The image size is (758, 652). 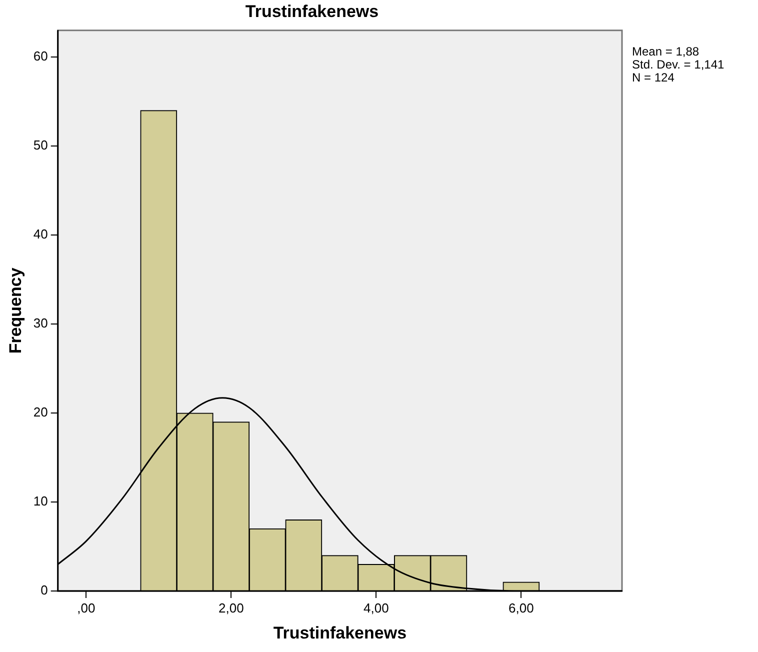 What do you see at coordinates (40, 412) in the screenshot?
I see `y-tick-label: 20` at bounding box center [40, 412].